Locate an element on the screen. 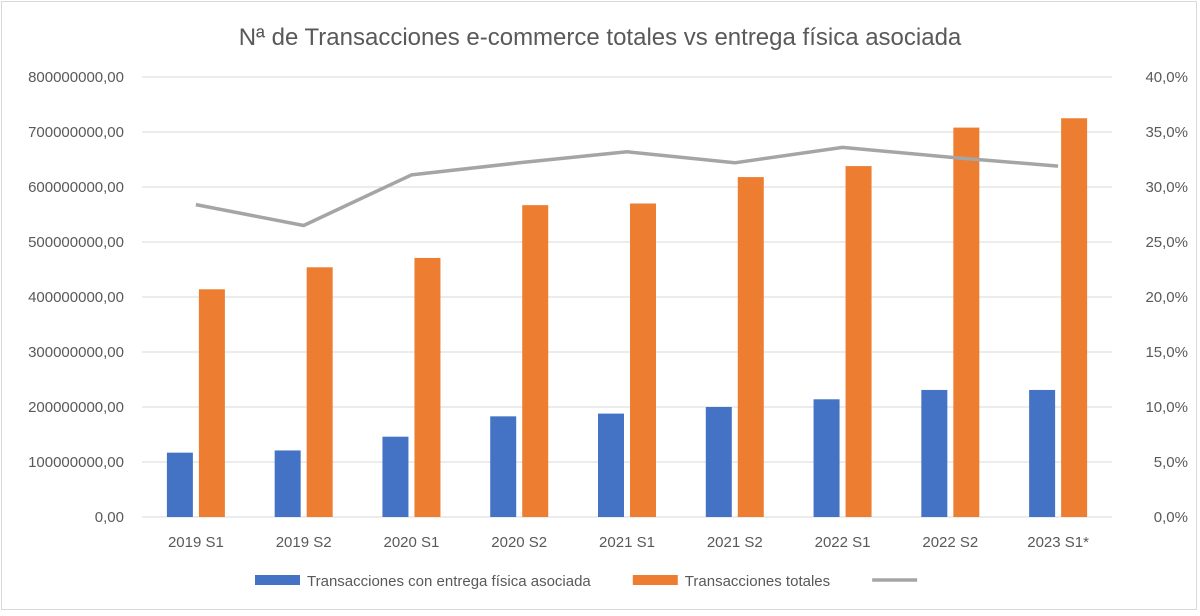  right-tick-label: 20,0% is located at coordinates (1166, 297).